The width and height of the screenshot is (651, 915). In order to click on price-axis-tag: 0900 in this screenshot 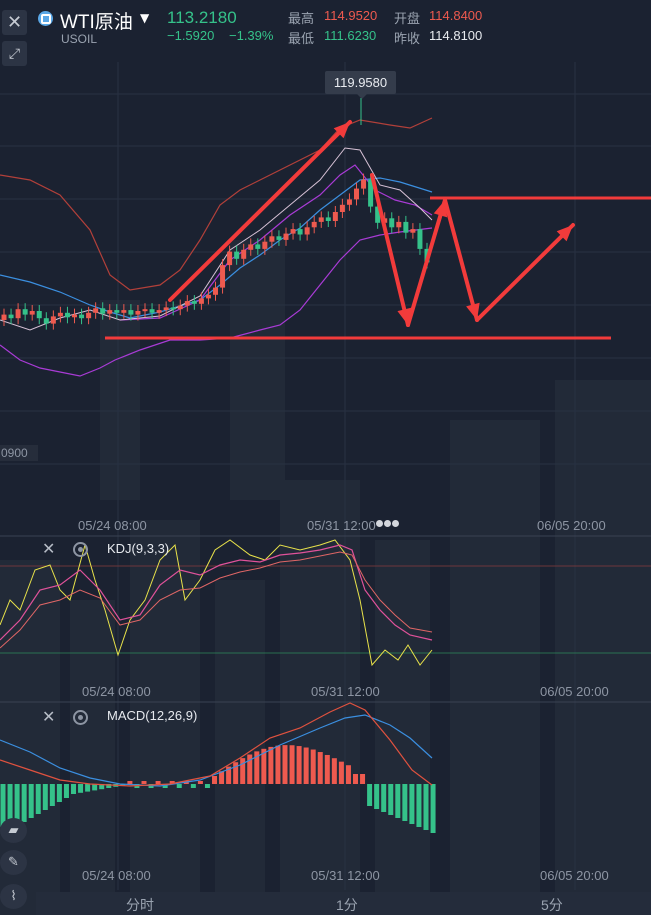, I will do `click(19, 453)`.